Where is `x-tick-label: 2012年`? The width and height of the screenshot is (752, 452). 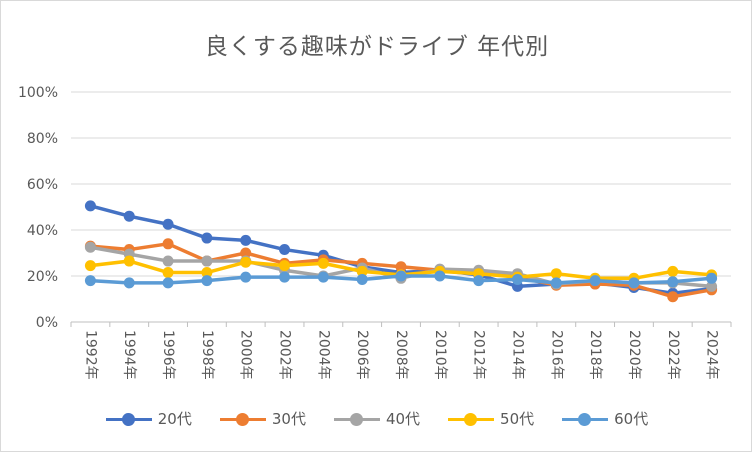
x-tick-label: 2012年 is located at coordinates (479, 355).